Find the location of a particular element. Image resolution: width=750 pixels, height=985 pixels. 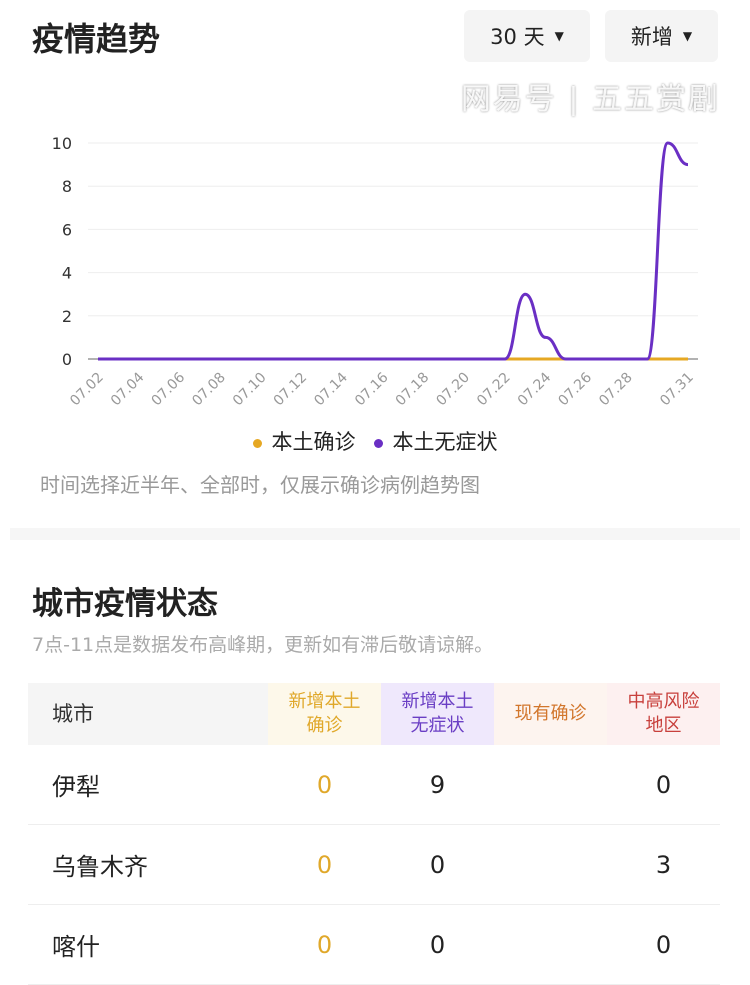

divider is located at coordinates (375, 534).